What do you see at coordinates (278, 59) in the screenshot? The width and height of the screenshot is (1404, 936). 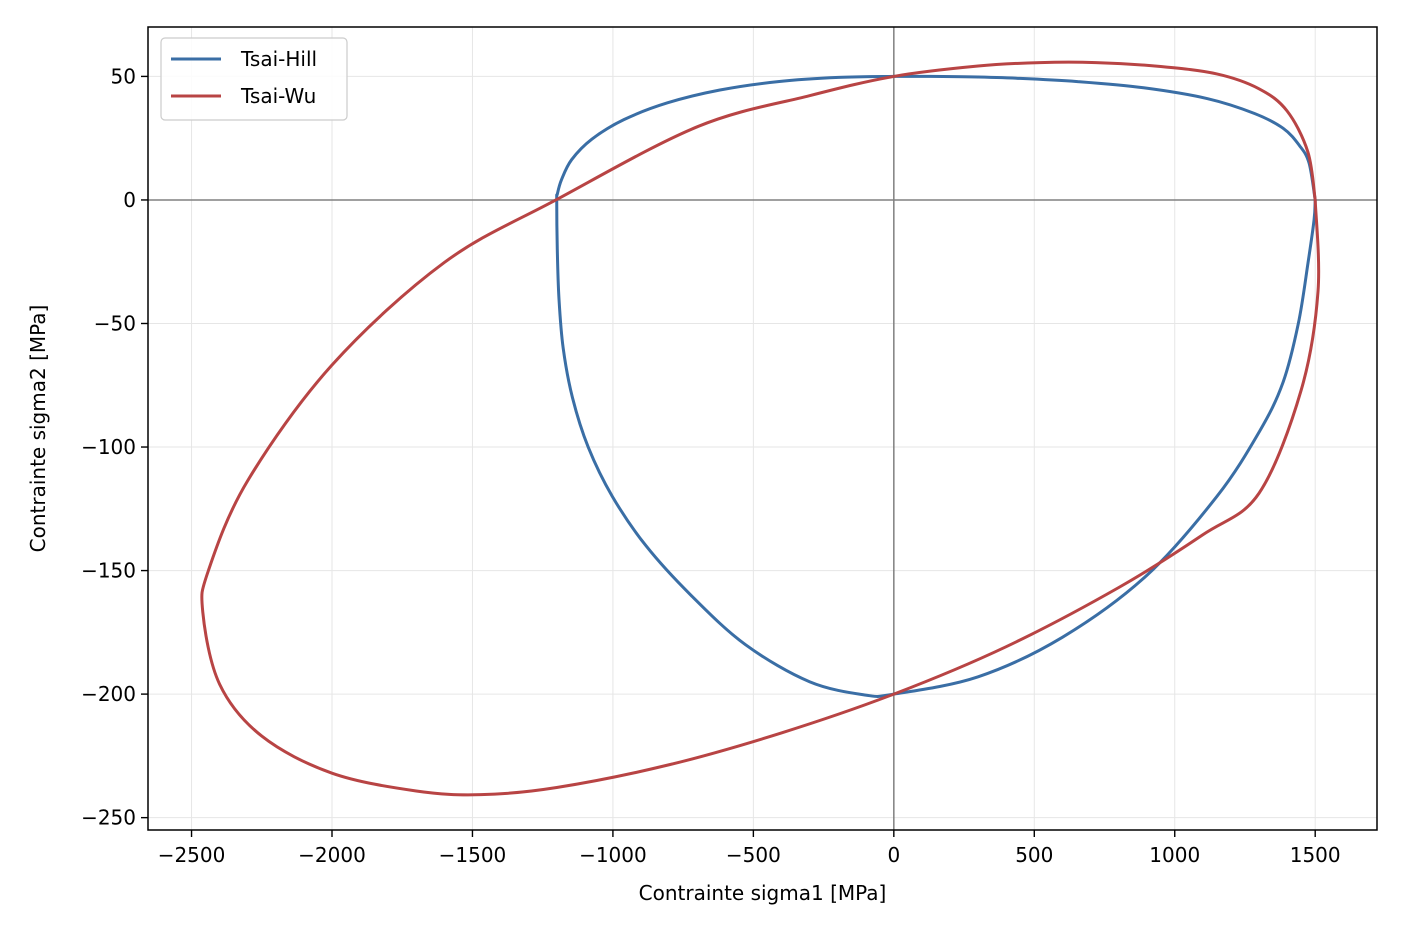 I see `legend-label-tsai-hill: Tsai-Hill` at bounding box center [278, 59].